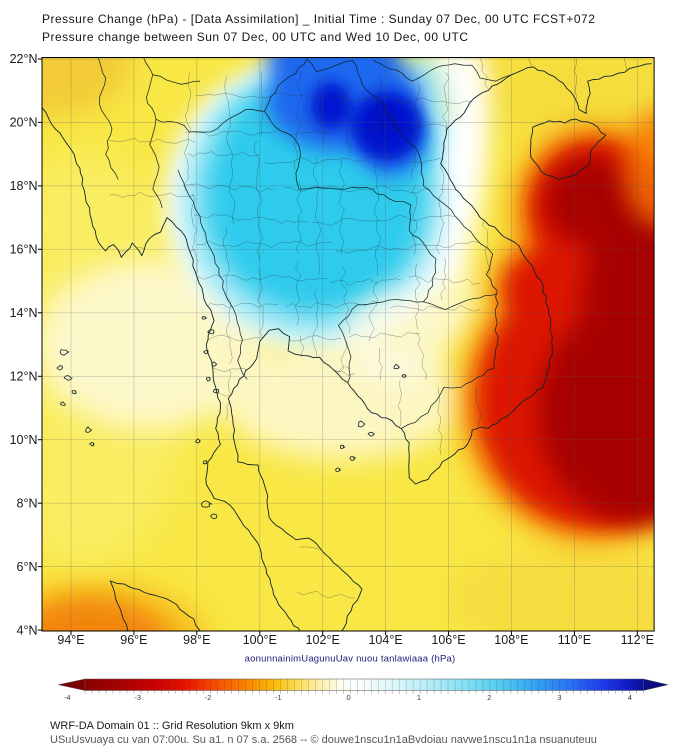 This screenshot has width=676, height=756. What do you see at coordinates (196, 640) in the screenshot?
I see `svg-text: 98°E` at bounding box center [196, 640].